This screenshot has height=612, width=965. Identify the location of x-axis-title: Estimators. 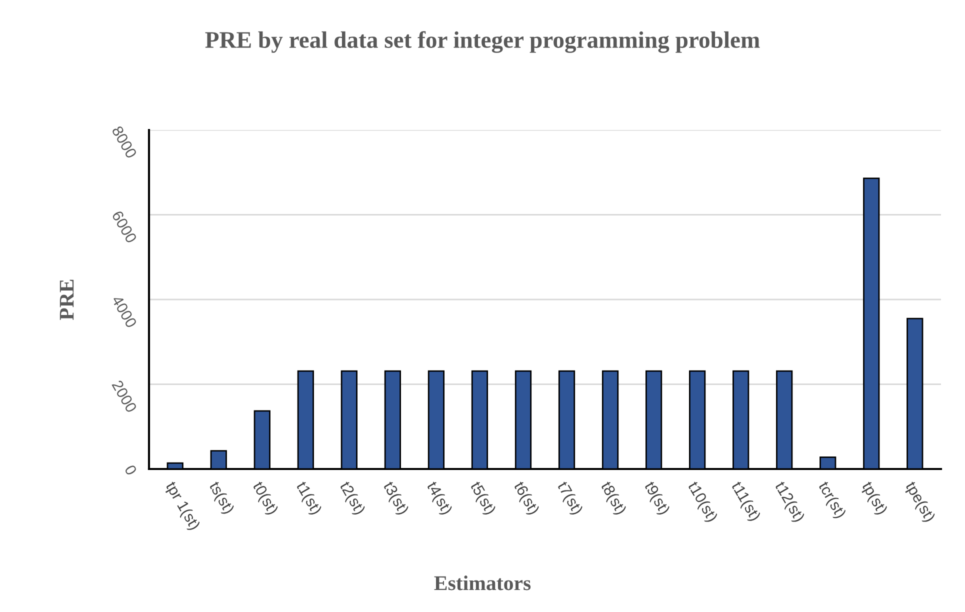
(482, 583).